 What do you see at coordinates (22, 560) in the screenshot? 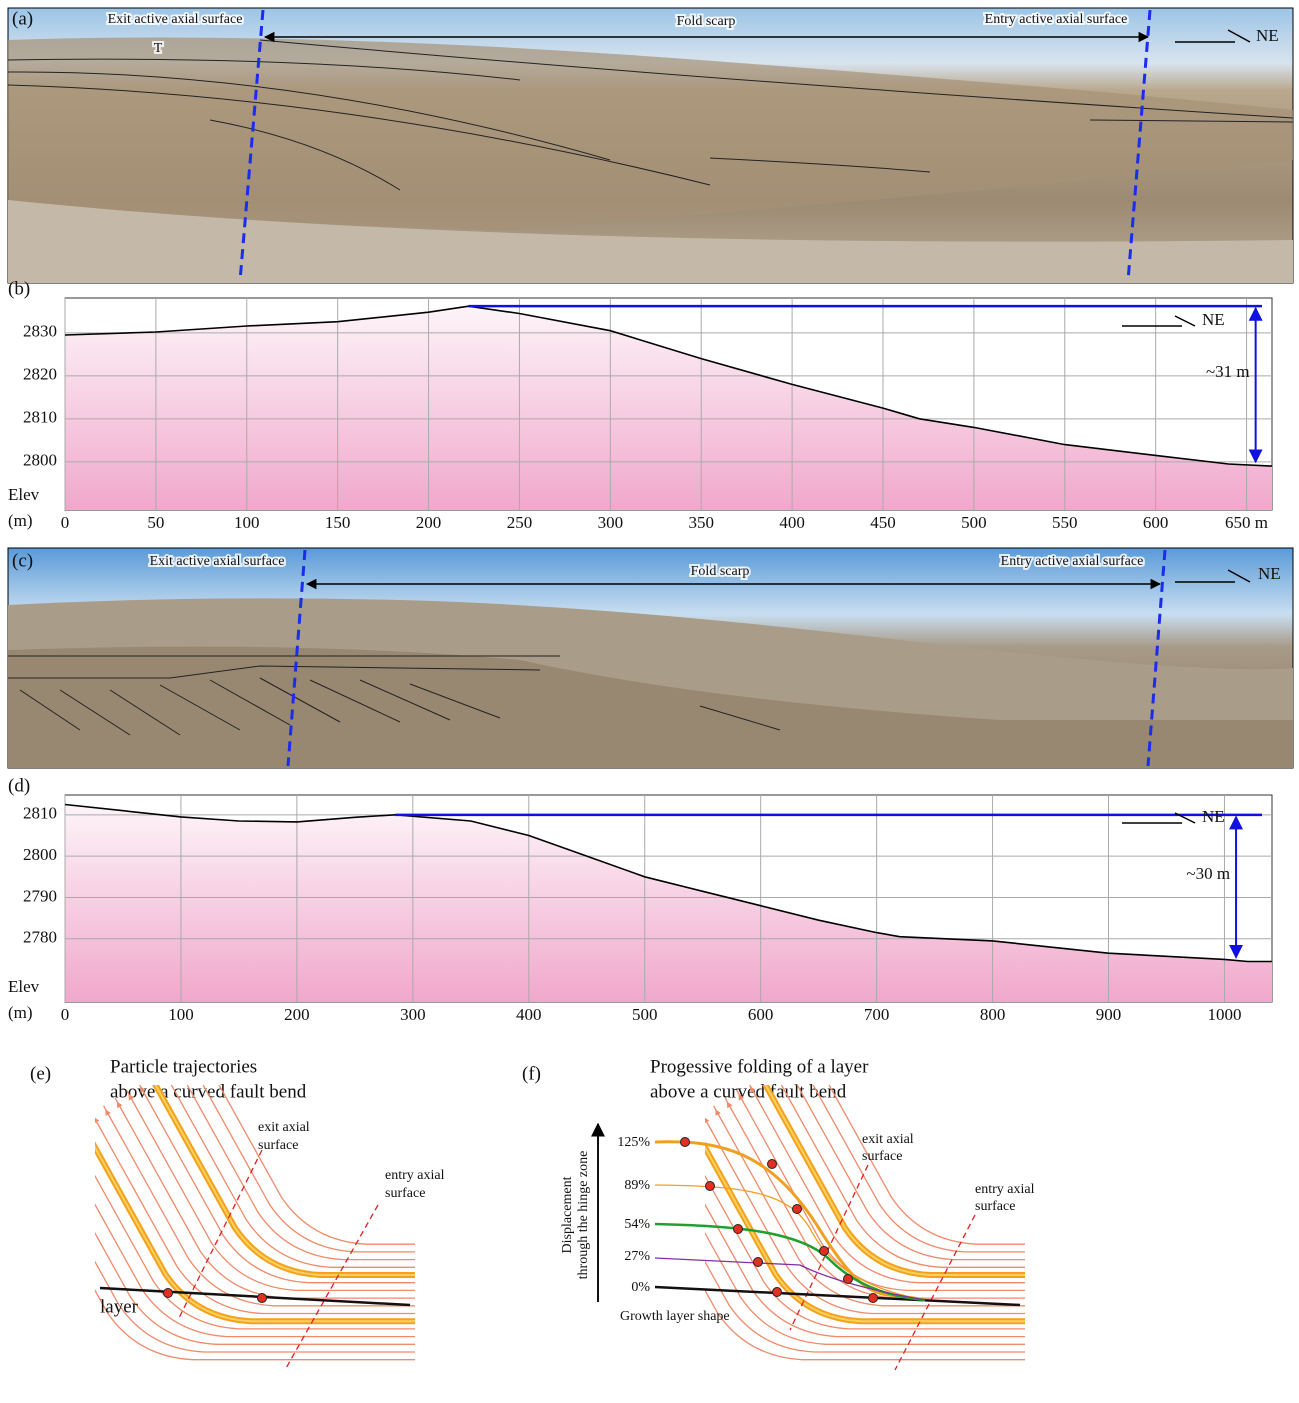
I see `panel-label: (c)` at bounding box center [22, 560].